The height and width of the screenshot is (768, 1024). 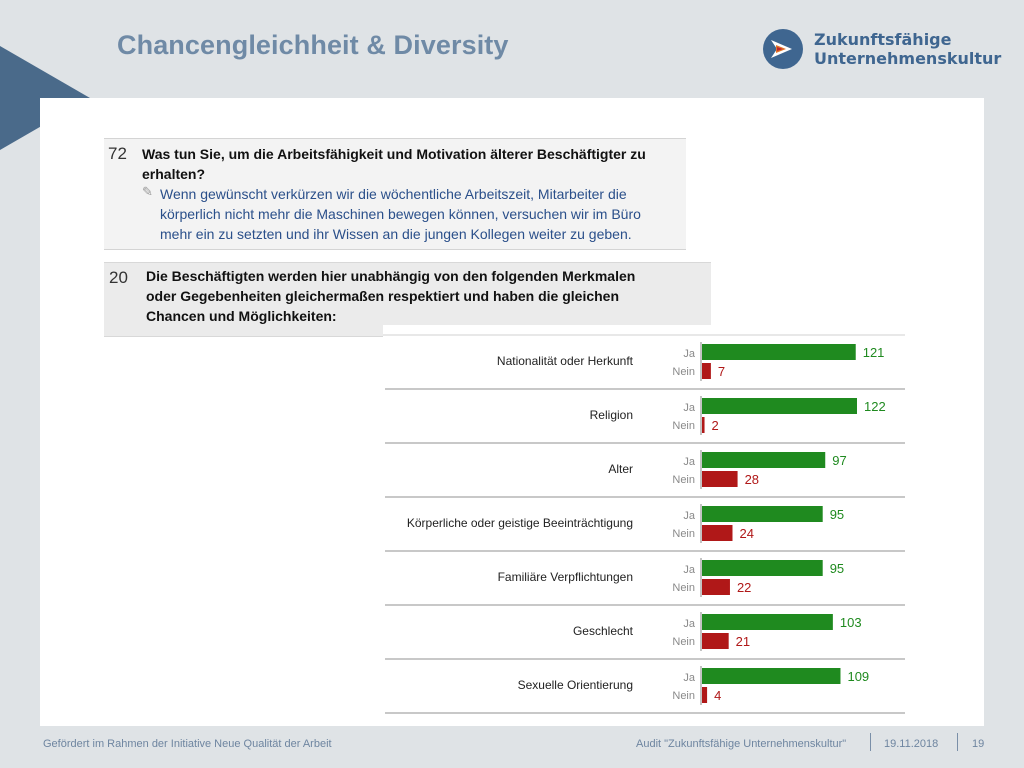 What do you see at coordinates (752, 479) in the screenshot?
I see `data-label-nein: 28` at bounding box center [752, 479].